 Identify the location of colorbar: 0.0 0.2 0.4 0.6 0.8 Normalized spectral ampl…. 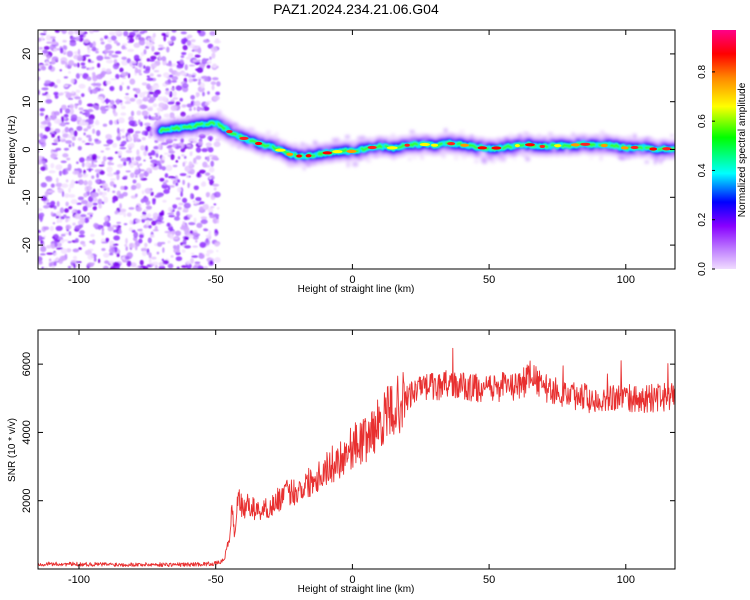
(722, 153).